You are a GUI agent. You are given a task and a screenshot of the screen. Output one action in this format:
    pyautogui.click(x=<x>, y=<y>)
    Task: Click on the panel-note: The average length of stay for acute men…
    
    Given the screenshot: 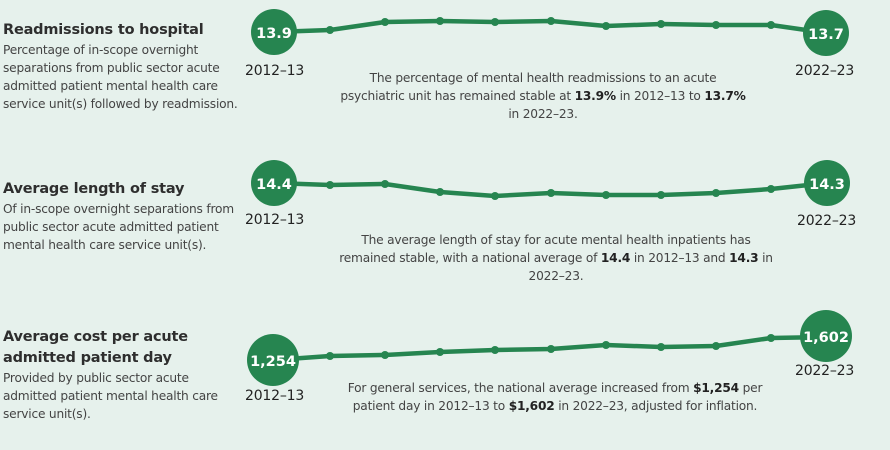 What is the action you would take?
    pyautogui.click(x=556, y=258)
    